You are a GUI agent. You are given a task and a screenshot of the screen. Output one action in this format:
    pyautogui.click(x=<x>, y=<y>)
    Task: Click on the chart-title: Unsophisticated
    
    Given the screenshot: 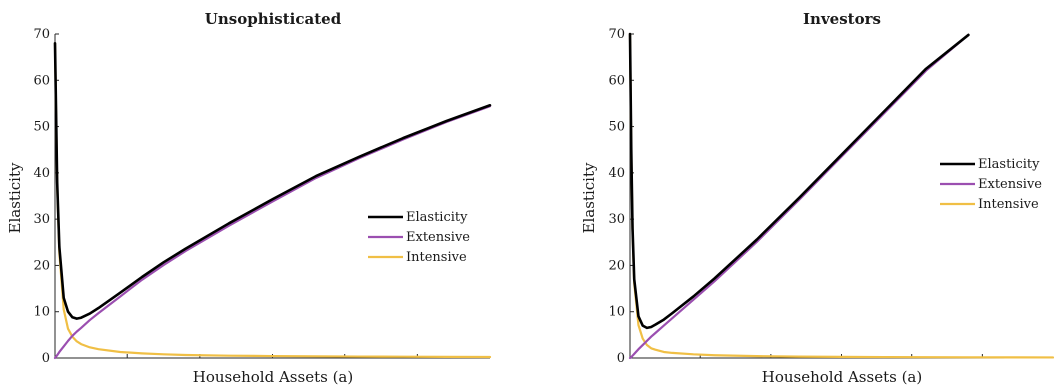 What is the action you would take?
    pyautogui.click(x=273, y=19)
    